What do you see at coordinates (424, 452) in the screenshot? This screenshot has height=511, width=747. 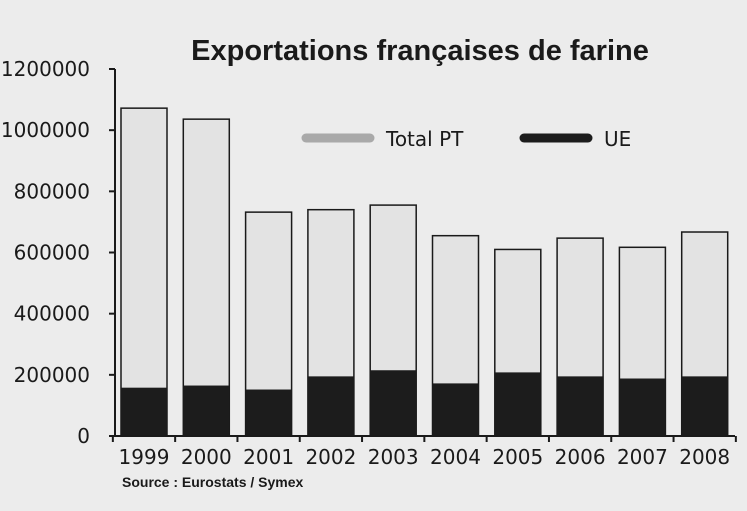 I see `x-axis-ticks: 1999 2000 2001 2002 2003 2004 2005 2006 2007 2008` at bounding box center [424, 452].